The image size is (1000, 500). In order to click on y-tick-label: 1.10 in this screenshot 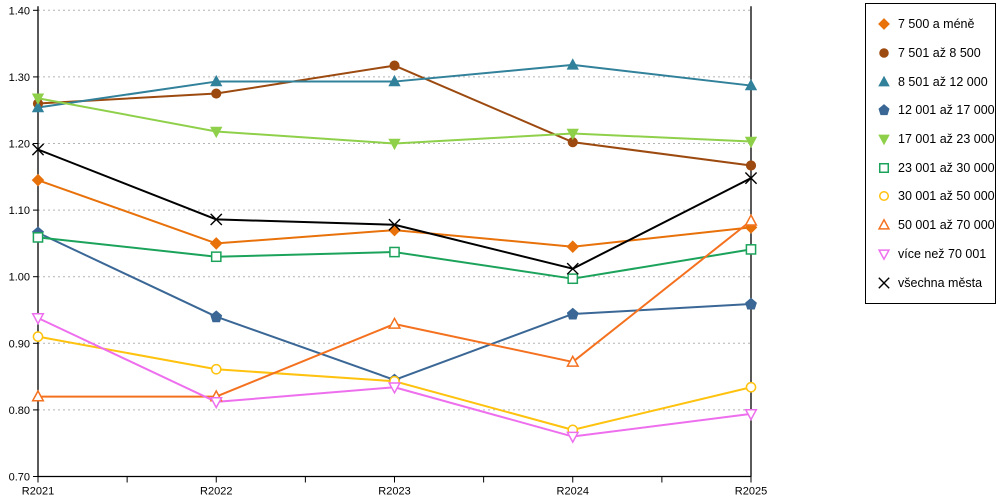, I will do `click(19, 211)`.